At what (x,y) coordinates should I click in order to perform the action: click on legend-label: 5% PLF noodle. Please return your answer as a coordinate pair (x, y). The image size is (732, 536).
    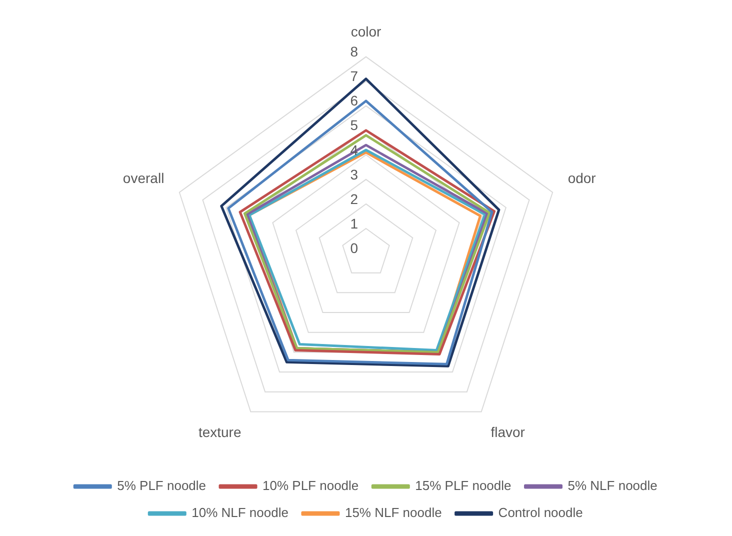
    Looking at the image, I should click on (161, 486).